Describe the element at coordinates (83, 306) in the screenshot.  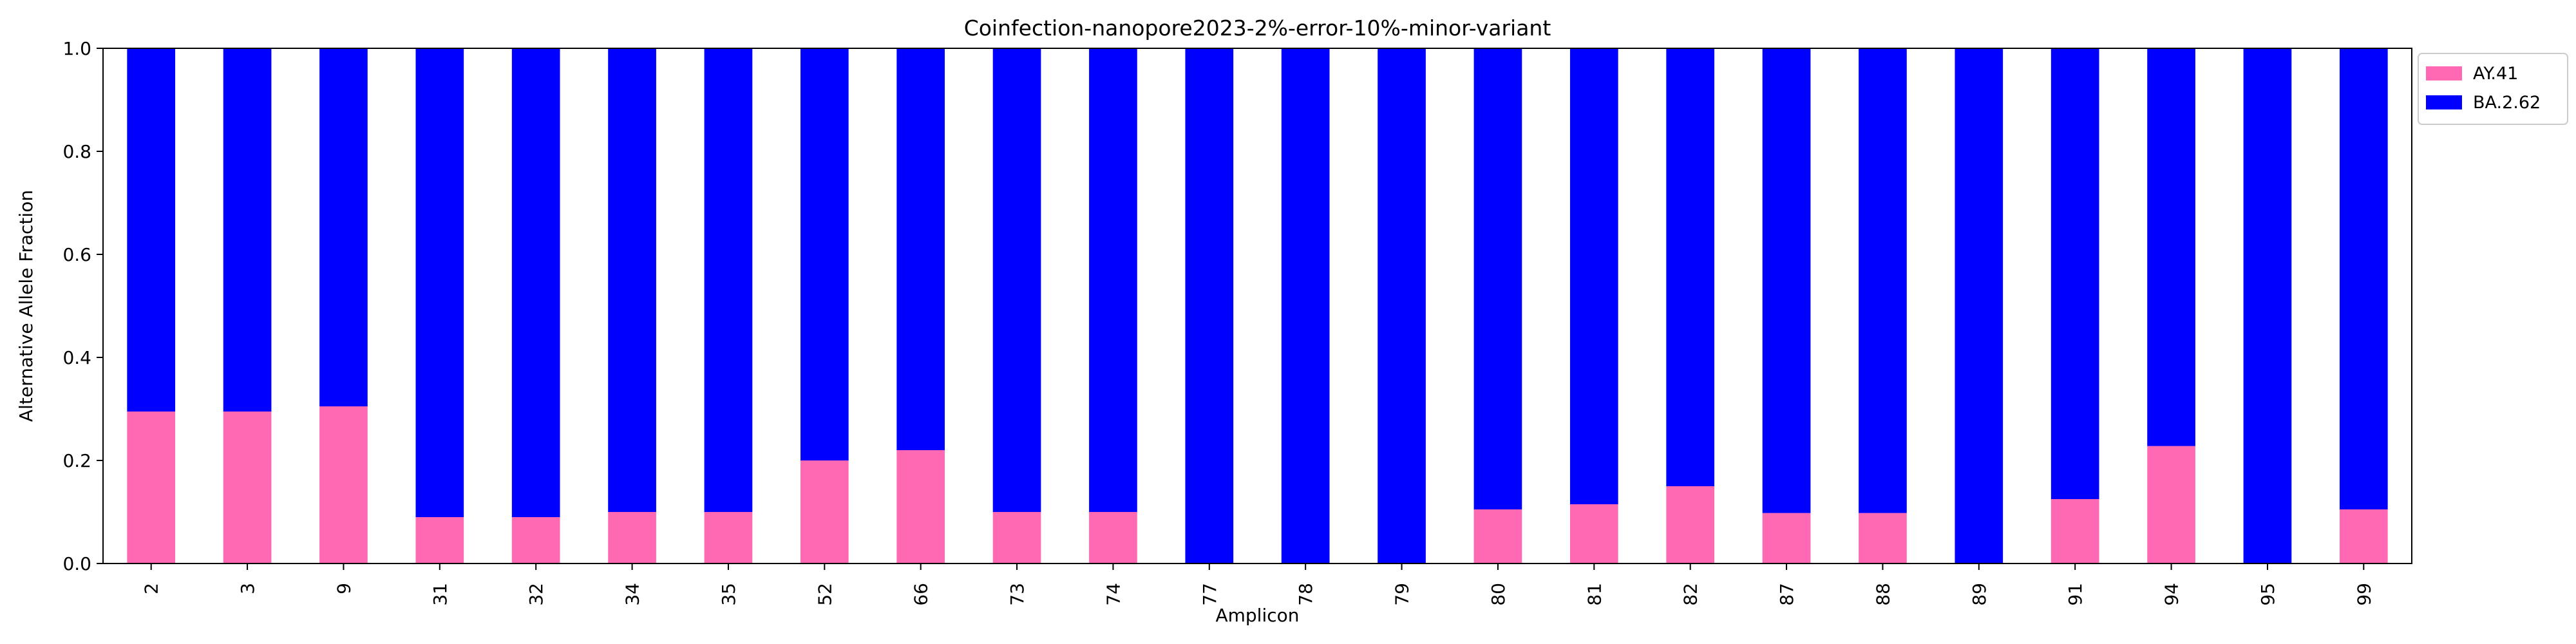
I see `y-axis: 0.0 0.2 0.4 0.6 0.8 1.0` at that location.